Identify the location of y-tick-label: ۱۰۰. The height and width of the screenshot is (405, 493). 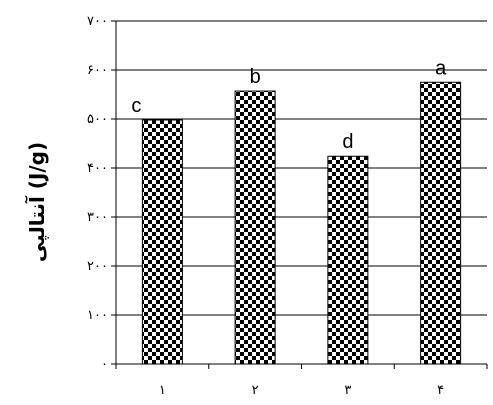
(97, 315).